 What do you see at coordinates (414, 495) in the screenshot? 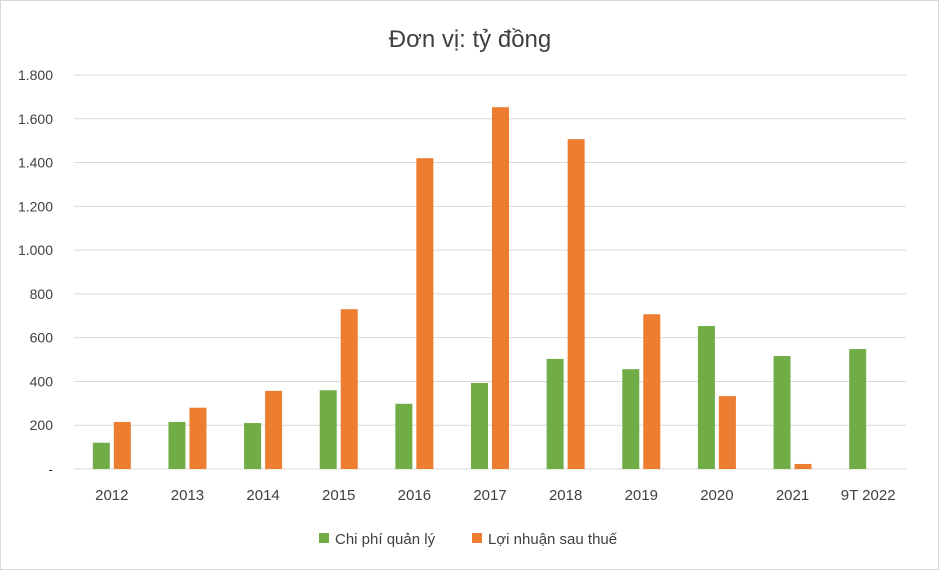
I see `x-tick-label: 2016` at bounding box center [414, 495].